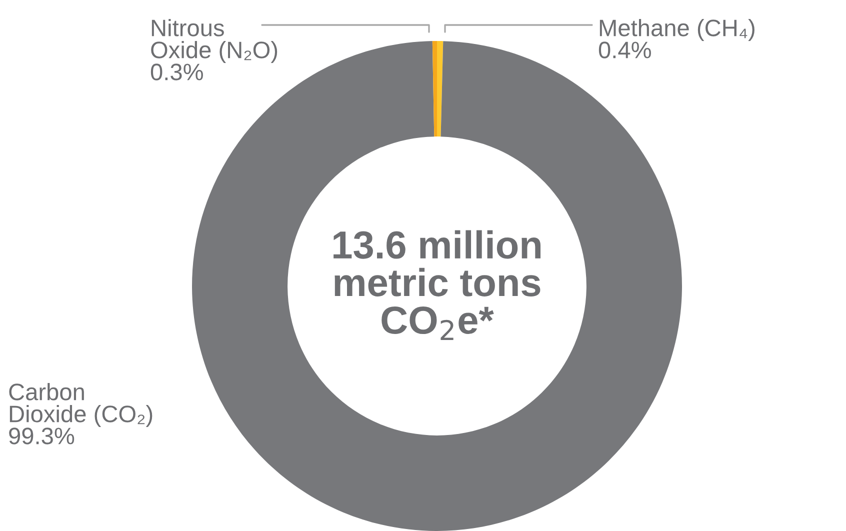 The image size is (846, 531). I want to click on text: 13.6 million metric tons CO$_{2}$e*, so click(437, 285).